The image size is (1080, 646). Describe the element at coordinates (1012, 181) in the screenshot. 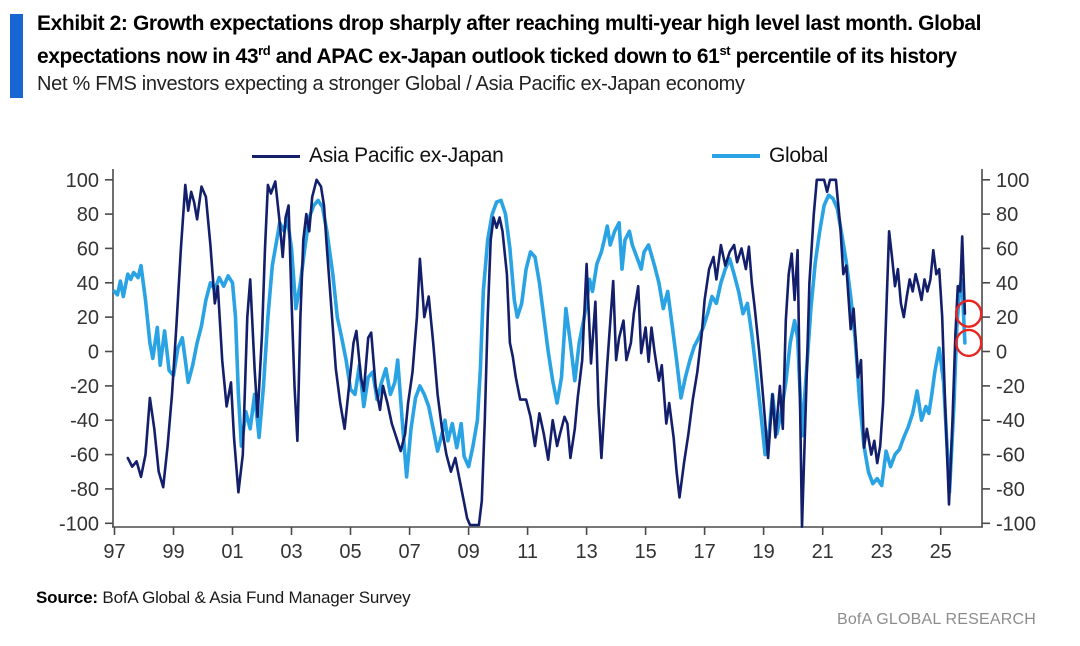

I see `y-tick-label-right: 100` at that location.